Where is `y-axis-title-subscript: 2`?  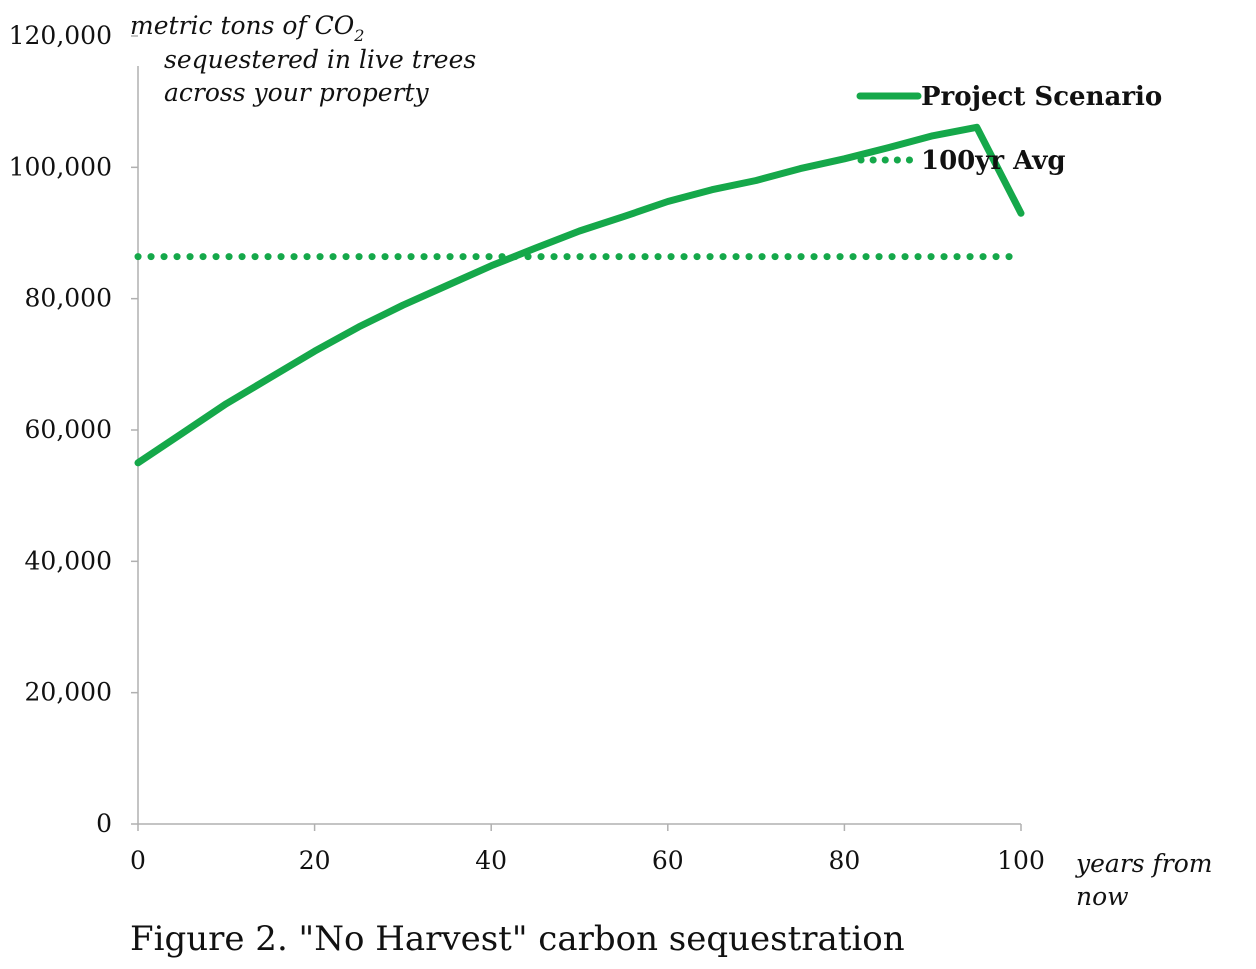
y-axis-title-subscript: 2 is located at coordinates (358, 35).